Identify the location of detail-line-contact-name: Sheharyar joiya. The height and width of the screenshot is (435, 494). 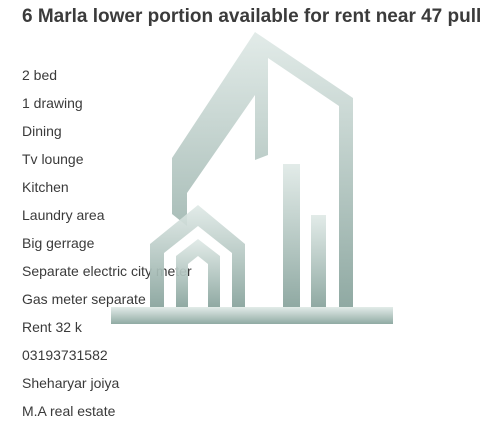
(71, 383).